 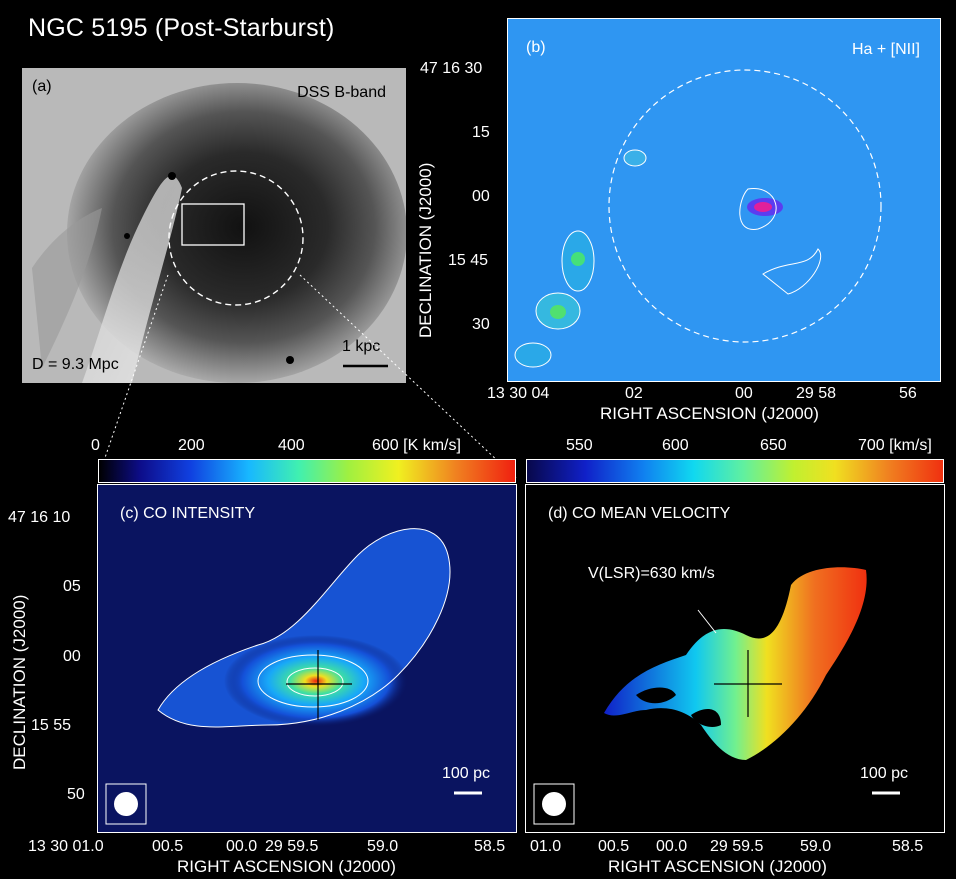 I want to click on figure-title: NGC 5195 (Post-Starburst), so click(x=181, y=28).